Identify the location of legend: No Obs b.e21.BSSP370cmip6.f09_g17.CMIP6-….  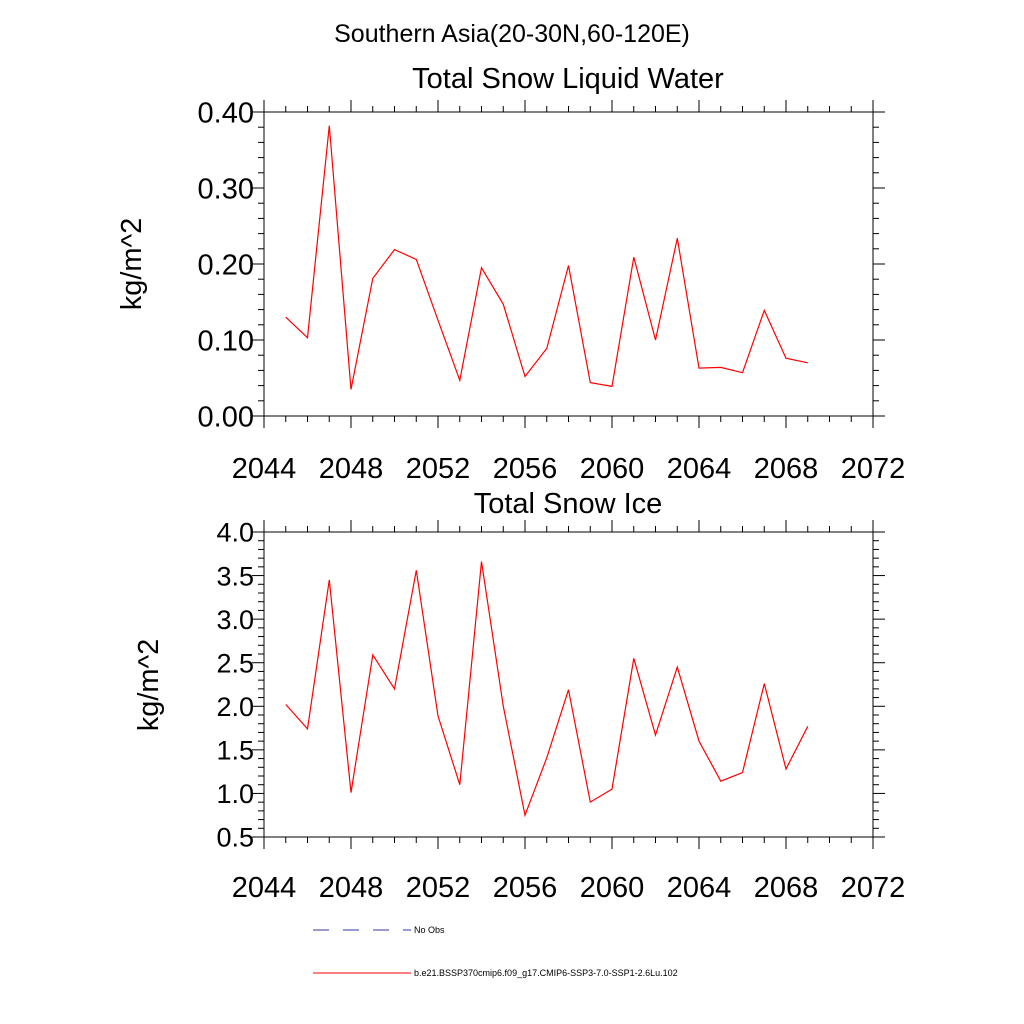
(495, 951).